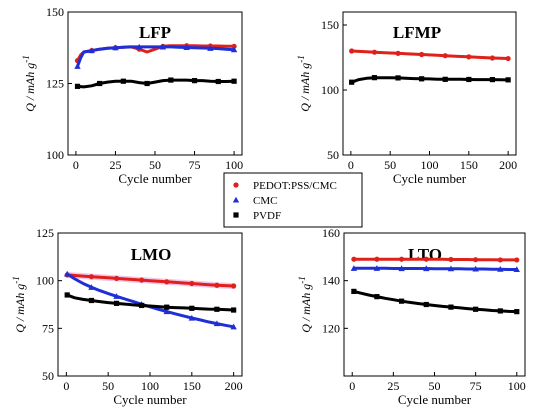 This screenshot has width=550, height=416. I want to click on x-tick-label: 200, so click(234, 386).